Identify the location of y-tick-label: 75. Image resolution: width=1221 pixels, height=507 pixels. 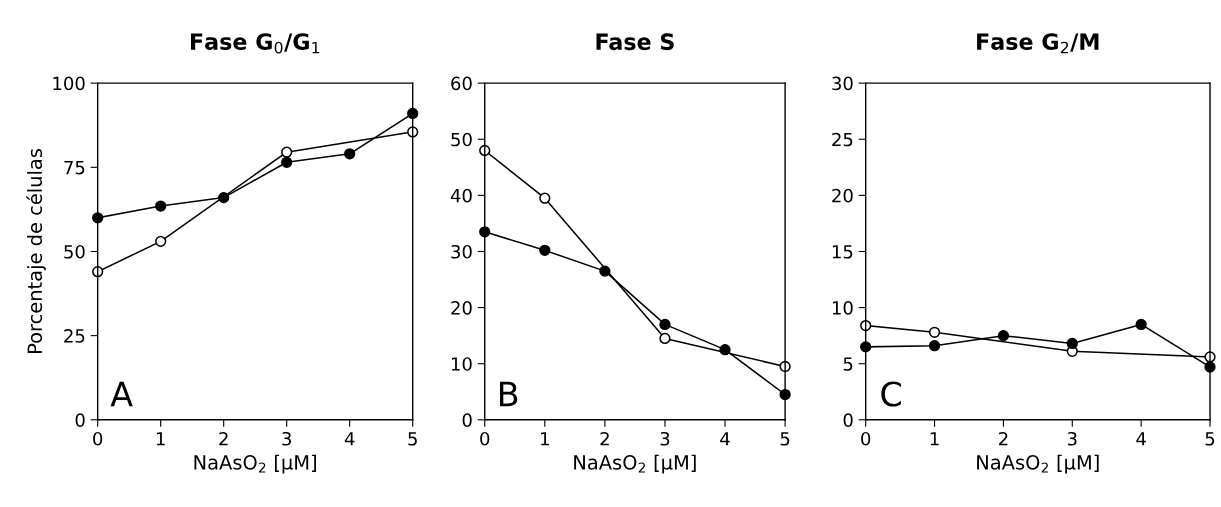
(74, 168).